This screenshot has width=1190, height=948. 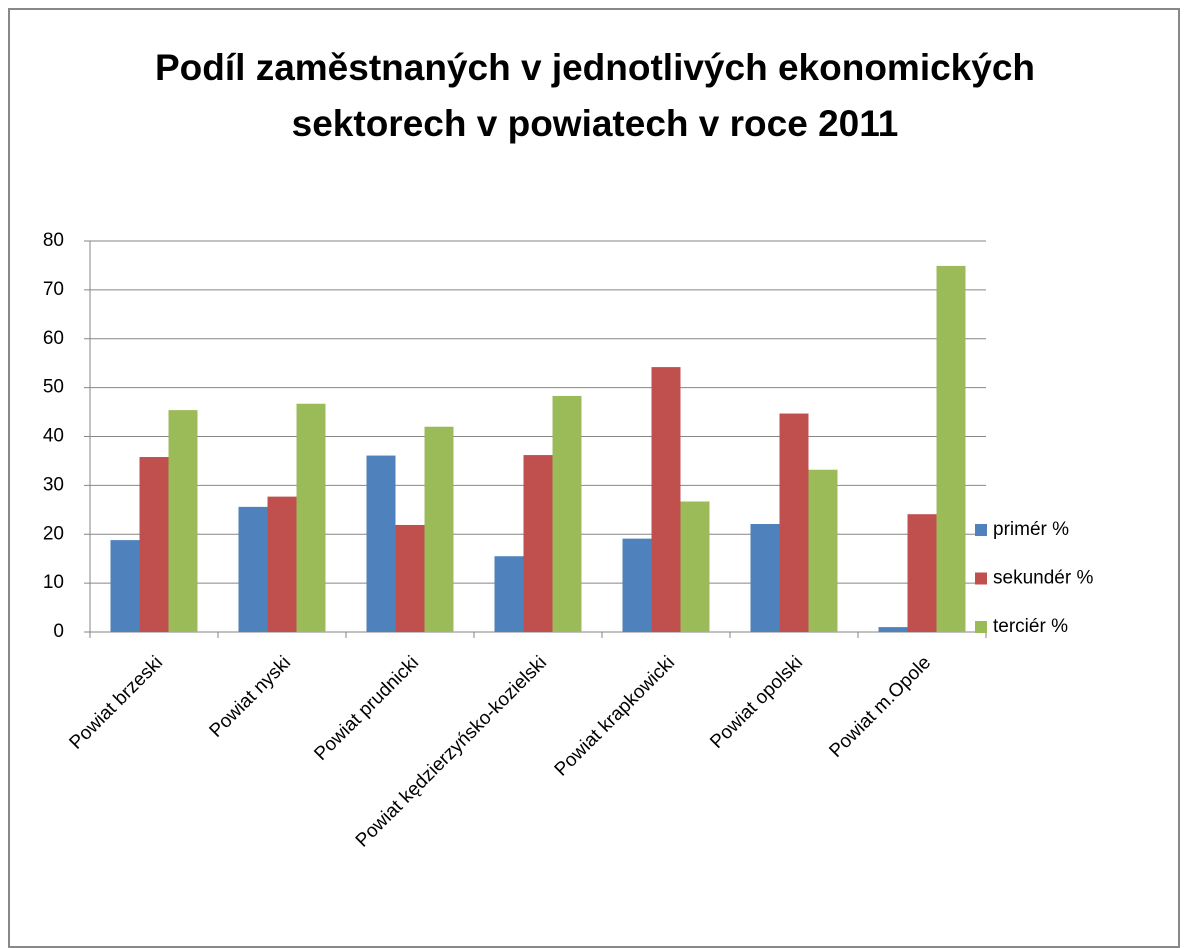 What do you see at coordinates (53, 338) in the screenshot?
I see `y-tick-label: 60` at bounding box center [53, 338].